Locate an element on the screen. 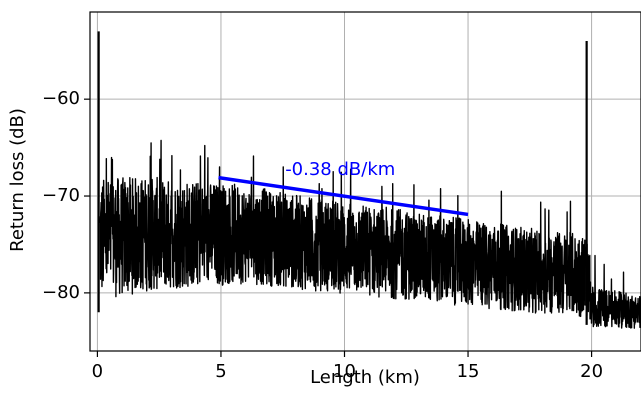 Image resolution: width=641 pixels, height=410 pixels. x-axis-label: Length (km) is located at coordinates (365, 377).